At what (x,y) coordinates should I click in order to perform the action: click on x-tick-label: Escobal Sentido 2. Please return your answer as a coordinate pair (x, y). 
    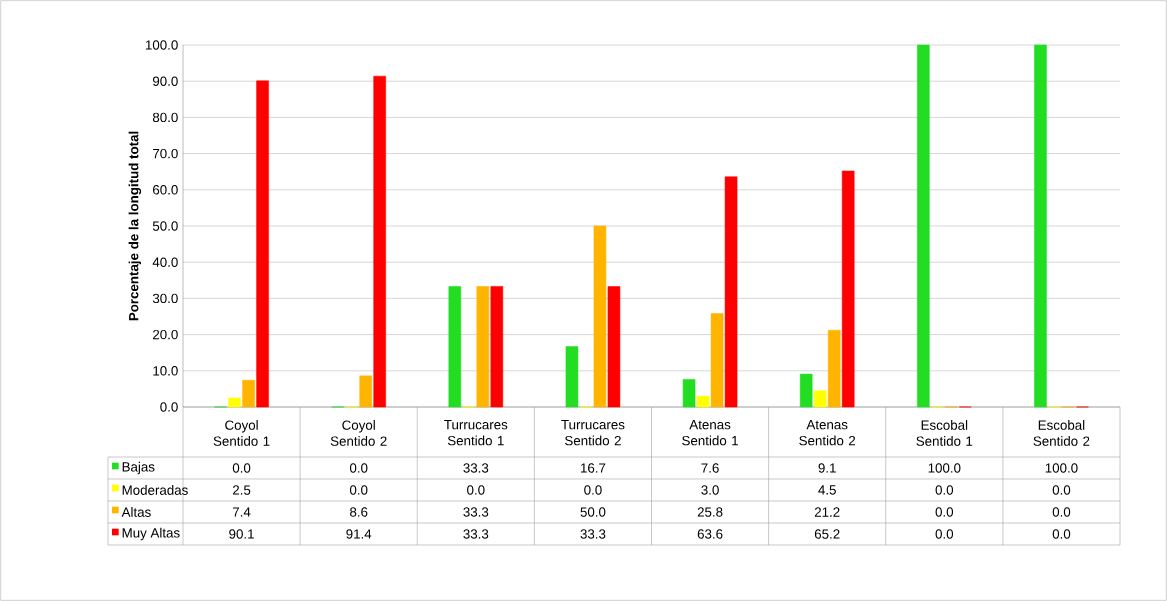
    Looking at the image, I should click on (1061, 433).